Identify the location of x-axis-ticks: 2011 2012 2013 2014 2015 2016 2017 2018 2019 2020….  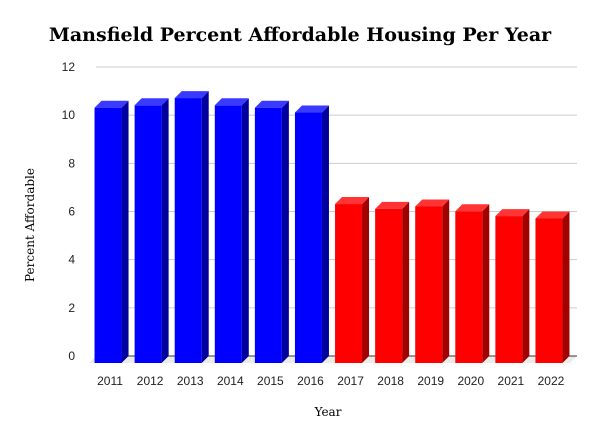
(330, 381).